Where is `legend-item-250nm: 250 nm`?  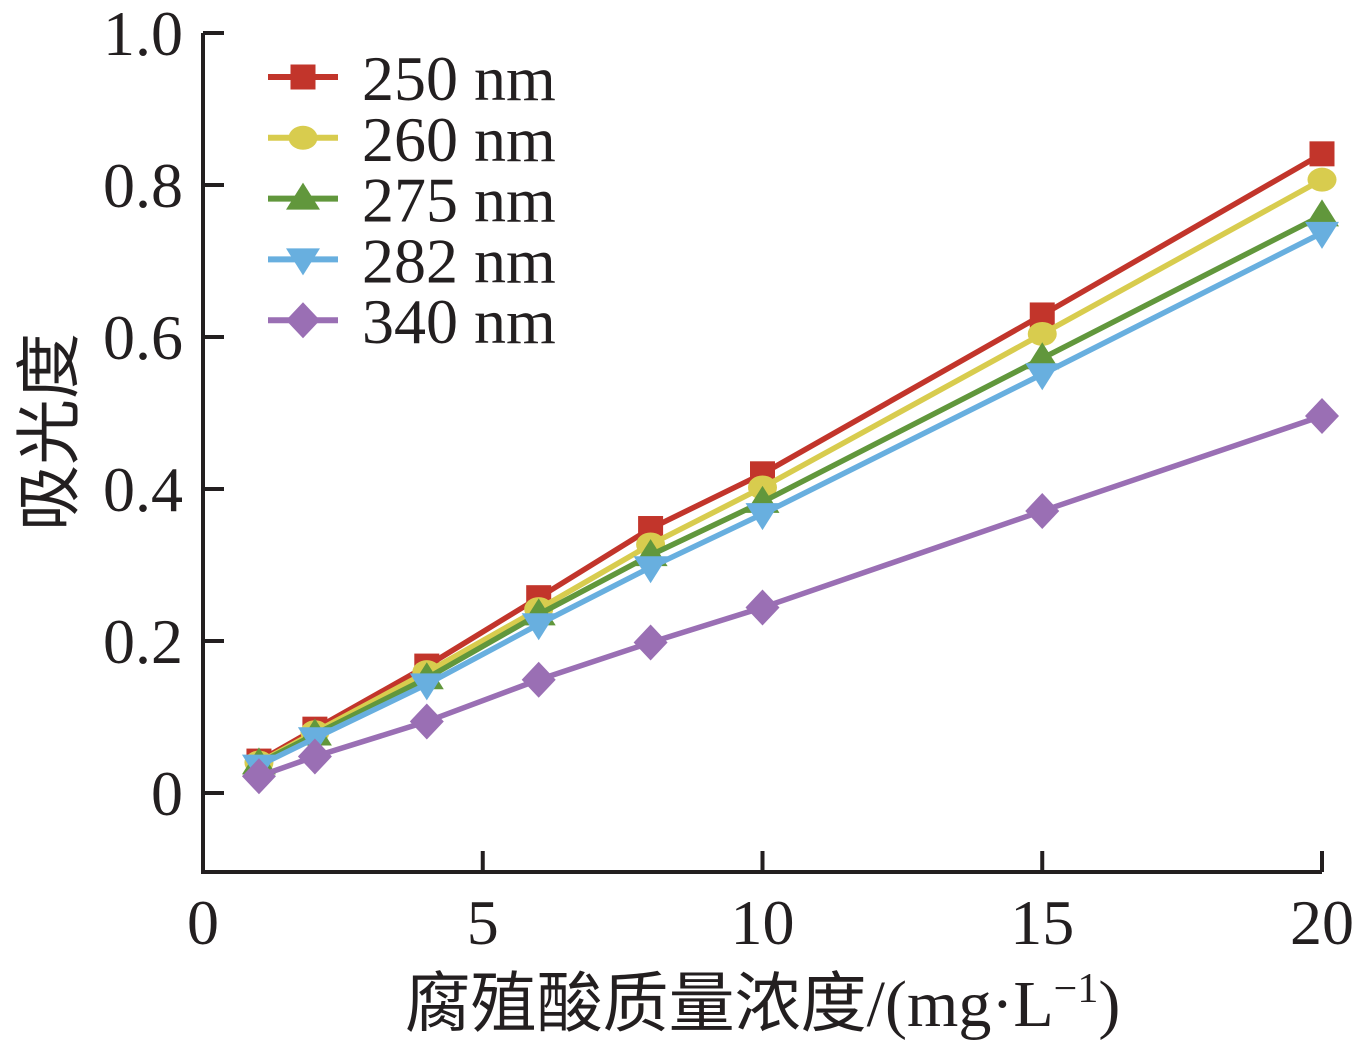 legend-item-250nm: 250 nm is located at coordinates (412, 78).